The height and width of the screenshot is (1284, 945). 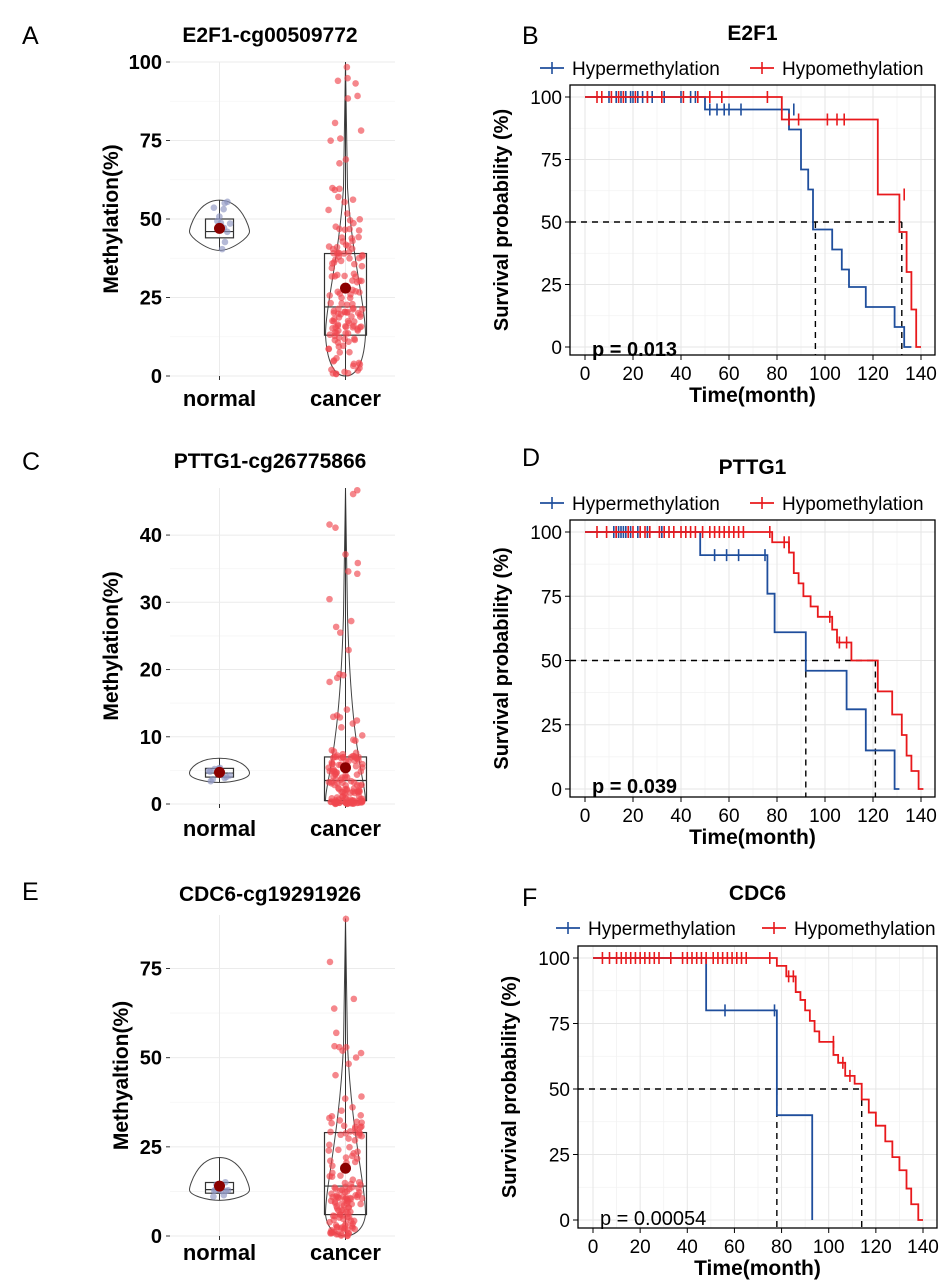 What do you see at coordinates (551, 597) in the screenshot?
I see `y-tick-label: 75` at bounding box center [551, 597].